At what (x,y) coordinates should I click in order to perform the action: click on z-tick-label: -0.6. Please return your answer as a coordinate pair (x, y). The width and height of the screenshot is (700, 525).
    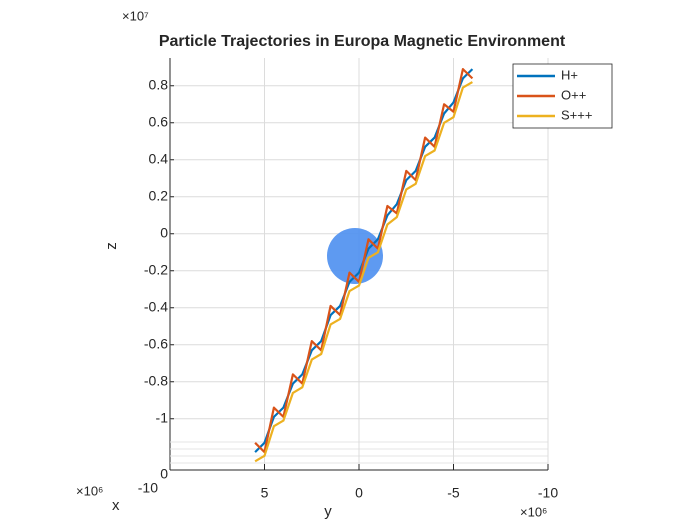
    Looking at the image, I should click on (156, 343).